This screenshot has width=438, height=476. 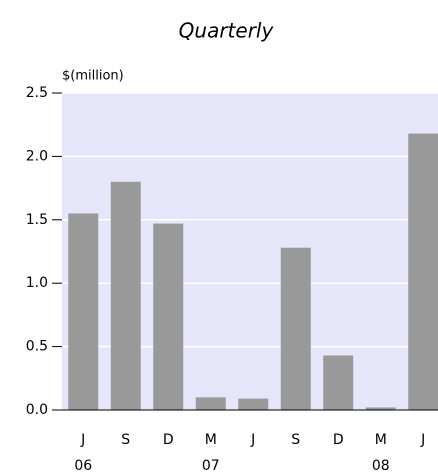 I want to click on y-tick-label: 0.0, so click(x=37, y=410).